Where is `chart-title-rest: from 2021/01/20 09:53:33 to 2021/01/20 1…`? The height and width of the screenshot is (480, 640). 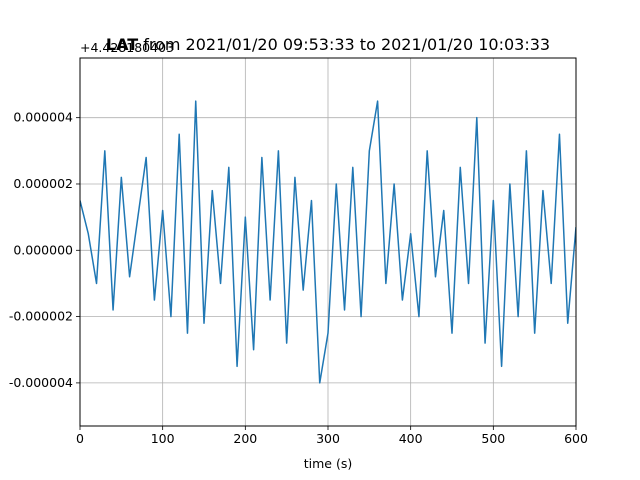 chart-title-rest: from 2021/01/20 09:53:33 to 2021/01/20 1… is located at coordinates (344, 44).